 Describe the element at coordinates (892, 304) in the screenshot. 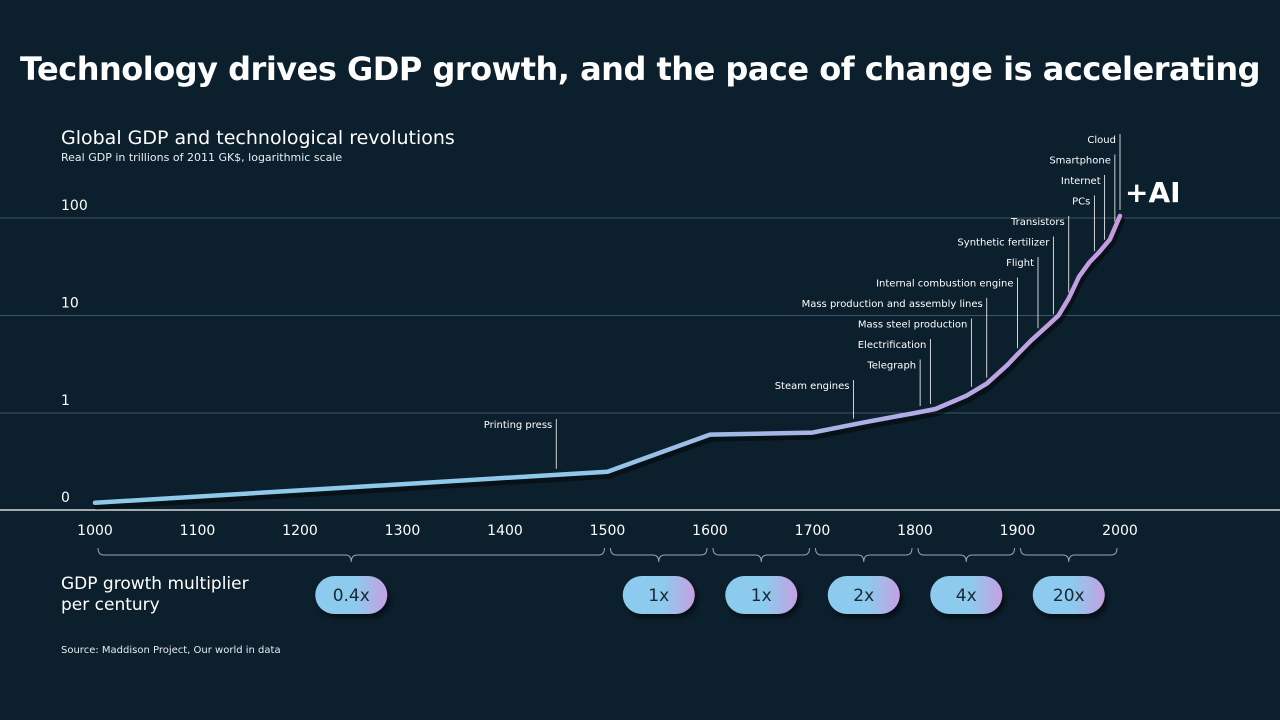

I see `event-label: Mass production and assembly lines` at that location.